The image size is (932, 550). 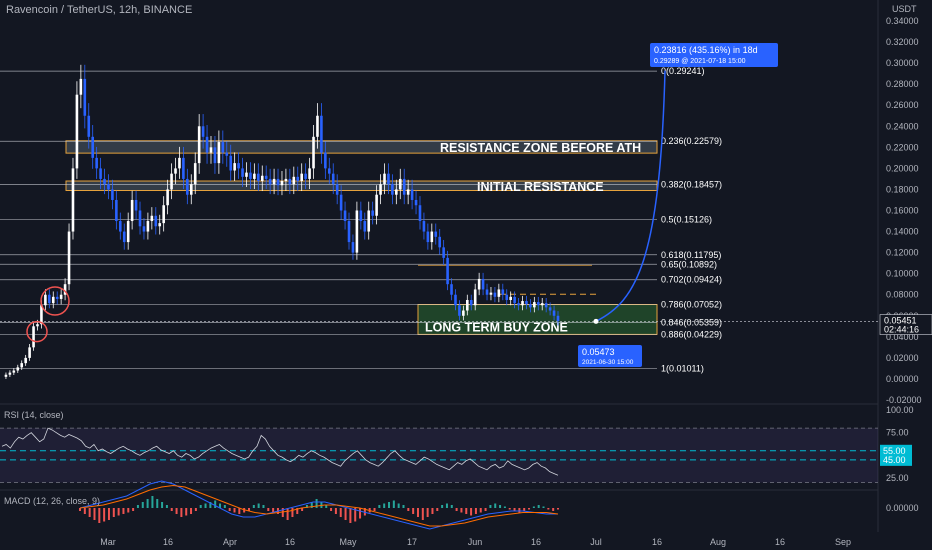 What do you see at coordinates (412, 542) in the screenshot?
I see `time-tick-label: 17` at bounding box center [412, 542].